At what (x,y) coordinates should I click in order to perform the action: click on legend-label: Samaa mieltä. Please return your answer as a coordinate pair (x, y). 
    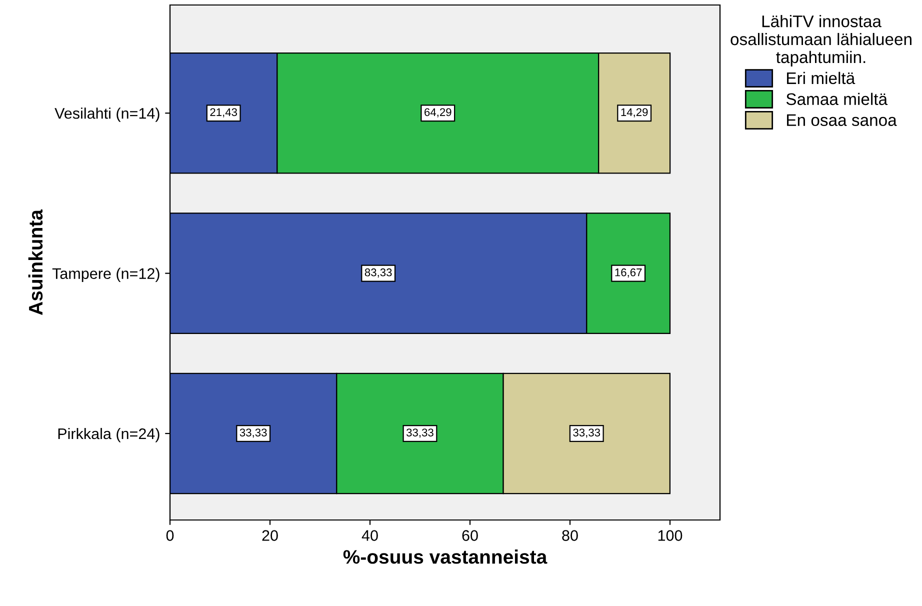
    Looking at the image, I should click on (837, 99).